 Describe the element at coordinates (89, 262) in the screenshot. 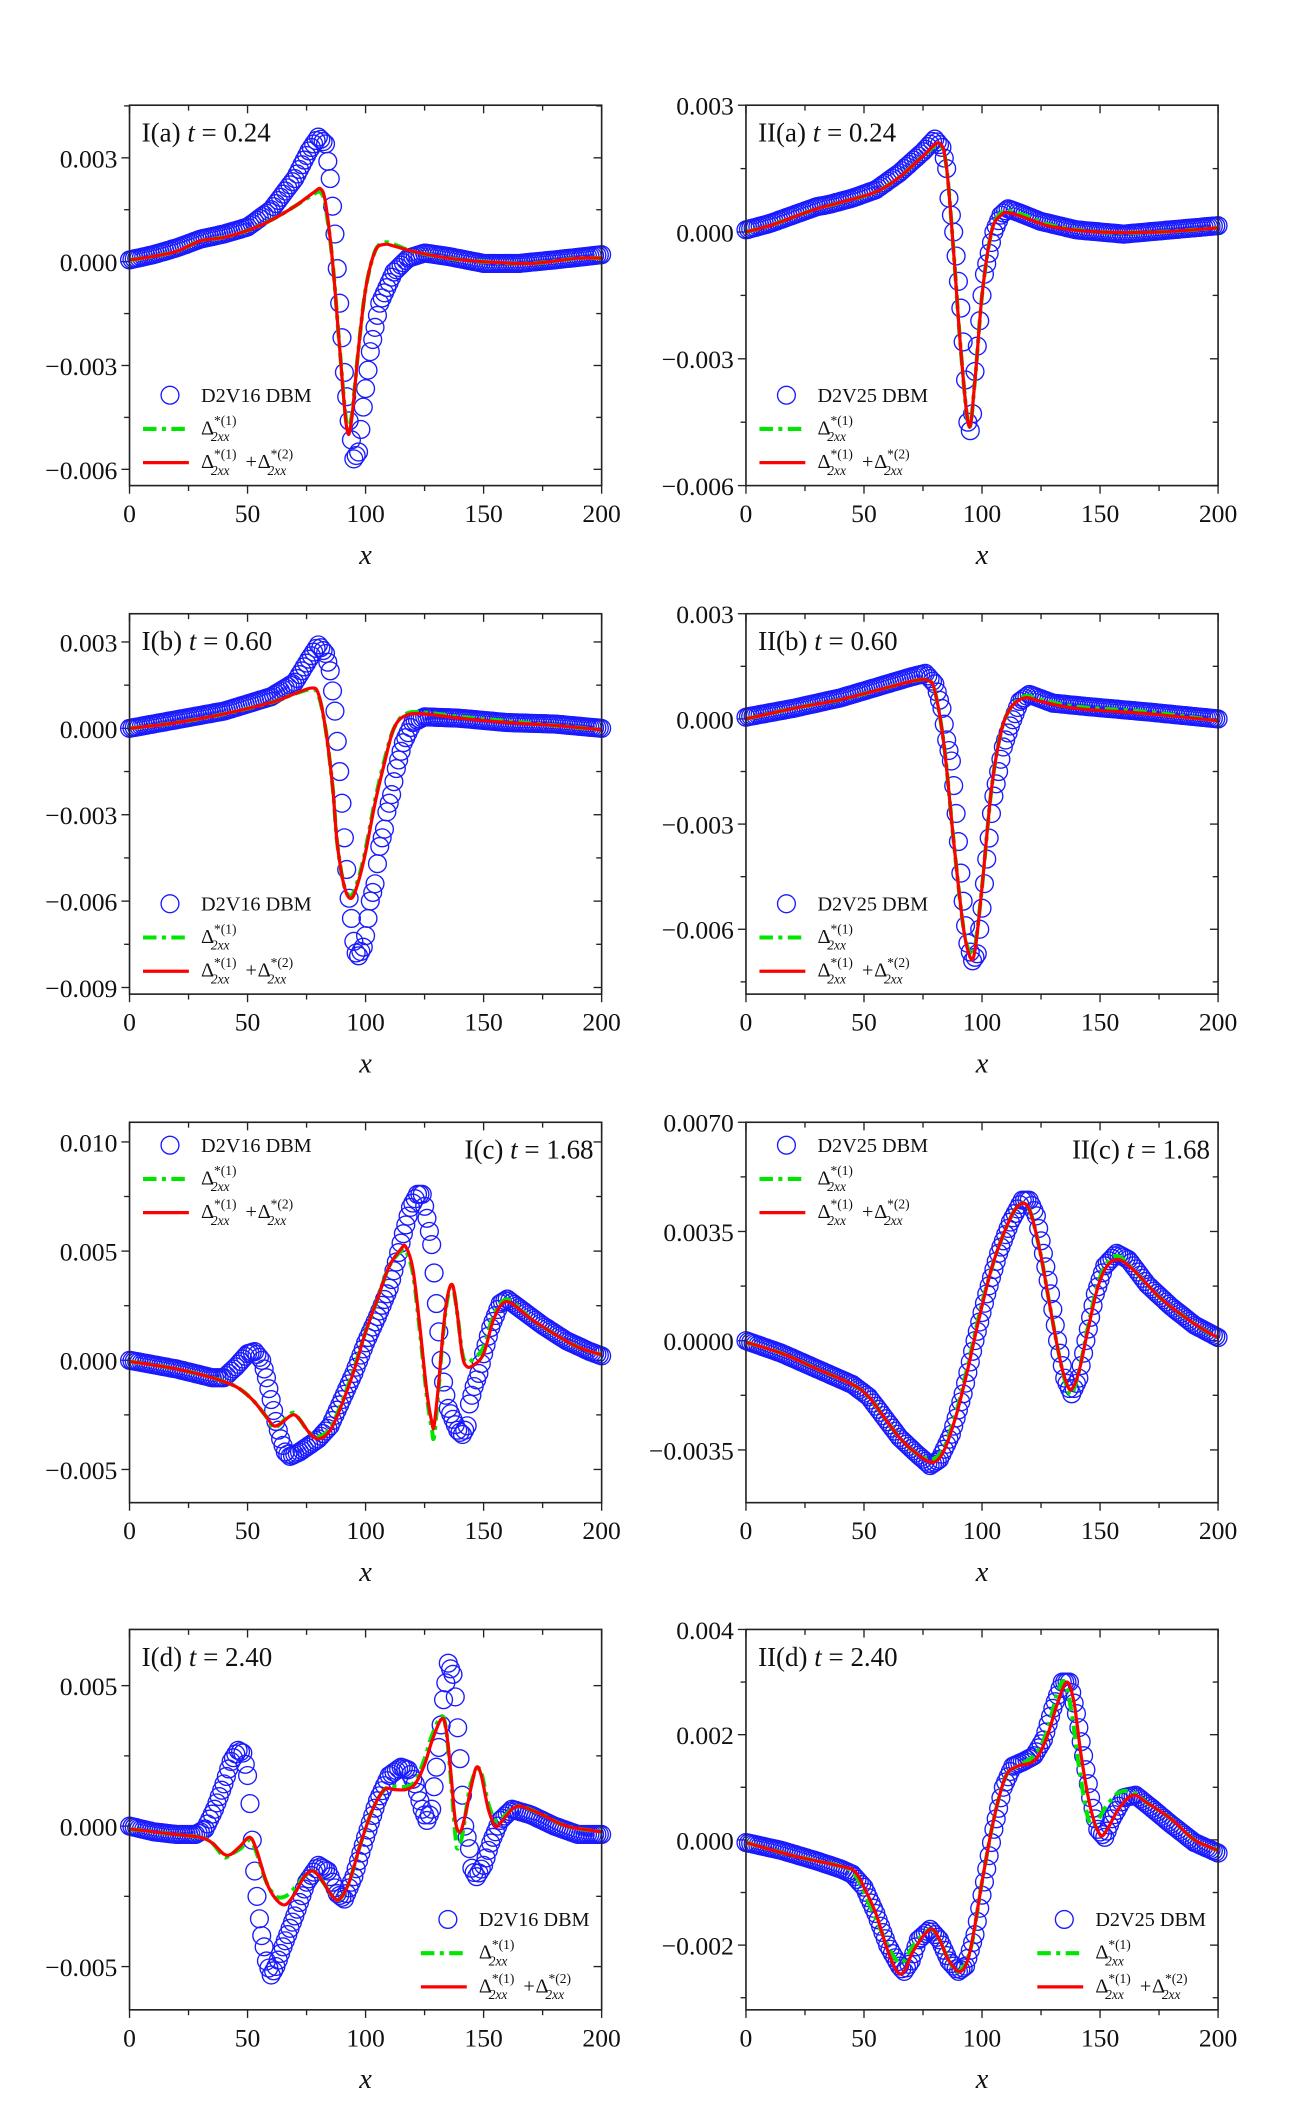

I see `y-tick-label: 0.000` at that location.